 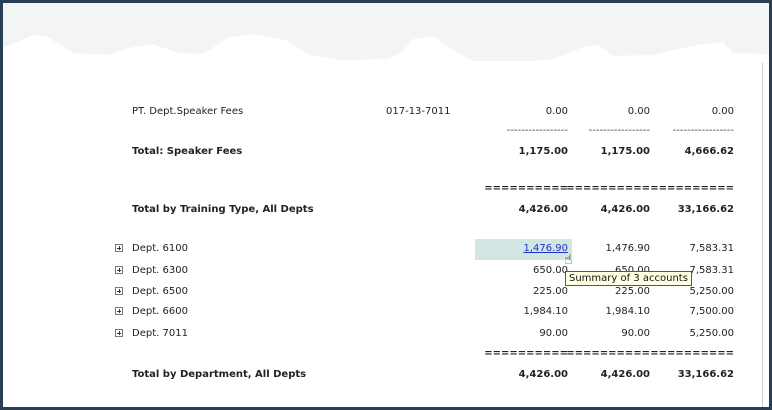 What do you see at coordinates (386, 312) in the screenshot?
I see `dept-row: Dept. 6600 1,984.10 1,984.10 7,500.00` at bounding box center [386, 312].